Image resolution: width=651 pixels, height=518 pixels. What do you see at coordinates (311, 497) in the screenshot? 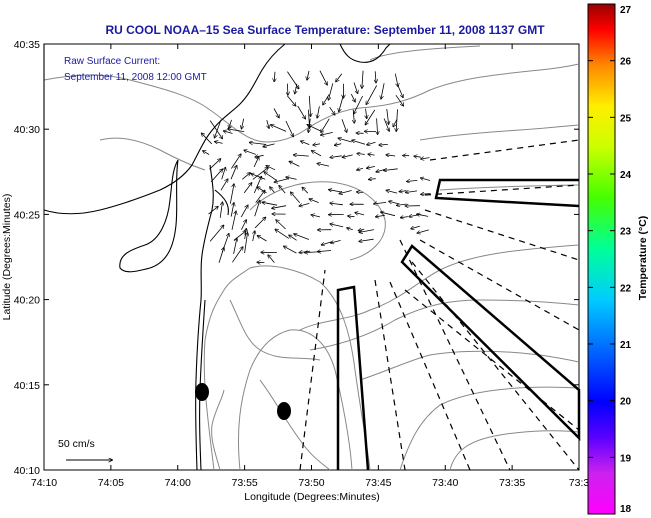
I see `x-axis-label: Longitude (Degrees:Minutes)` at bounding box center [311, 497].